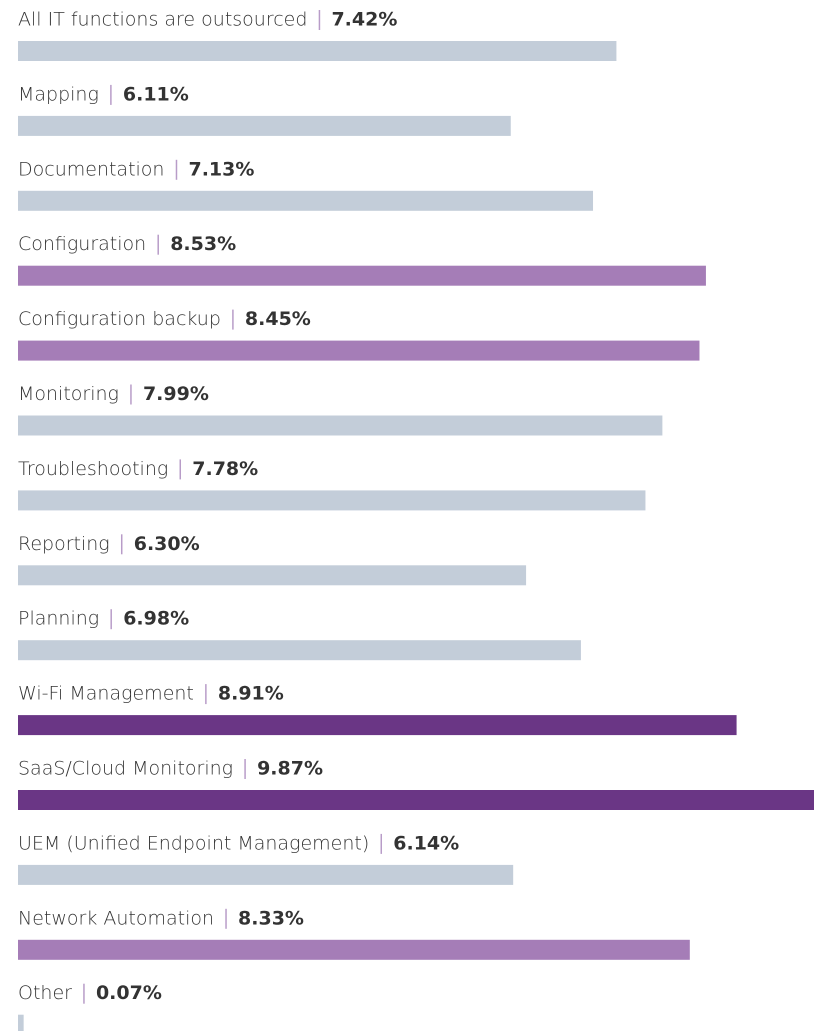 Image resolution: width=814 pixels, height=1031 pixels. Describe the element at coordinates (251, 694) in the screenshot. I see `value-label: 8.91%` at that location.